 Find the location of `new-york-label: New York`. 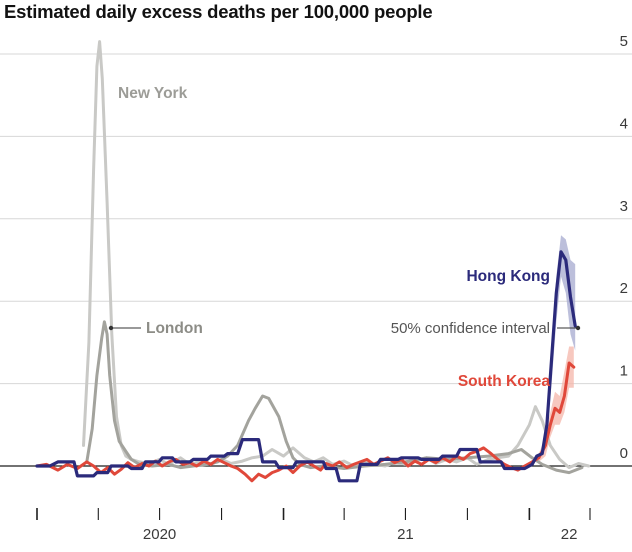

new-york-label: New York is located at coordinates (153, 93).